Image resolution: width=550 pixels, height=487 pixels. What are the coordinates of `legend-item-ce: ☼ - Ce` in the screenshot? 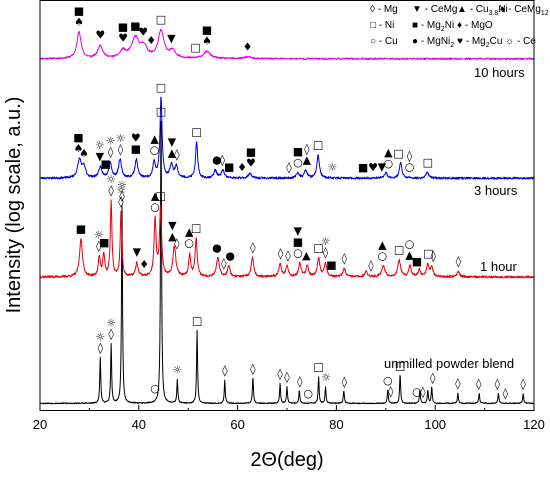 It's located at (520, 41).